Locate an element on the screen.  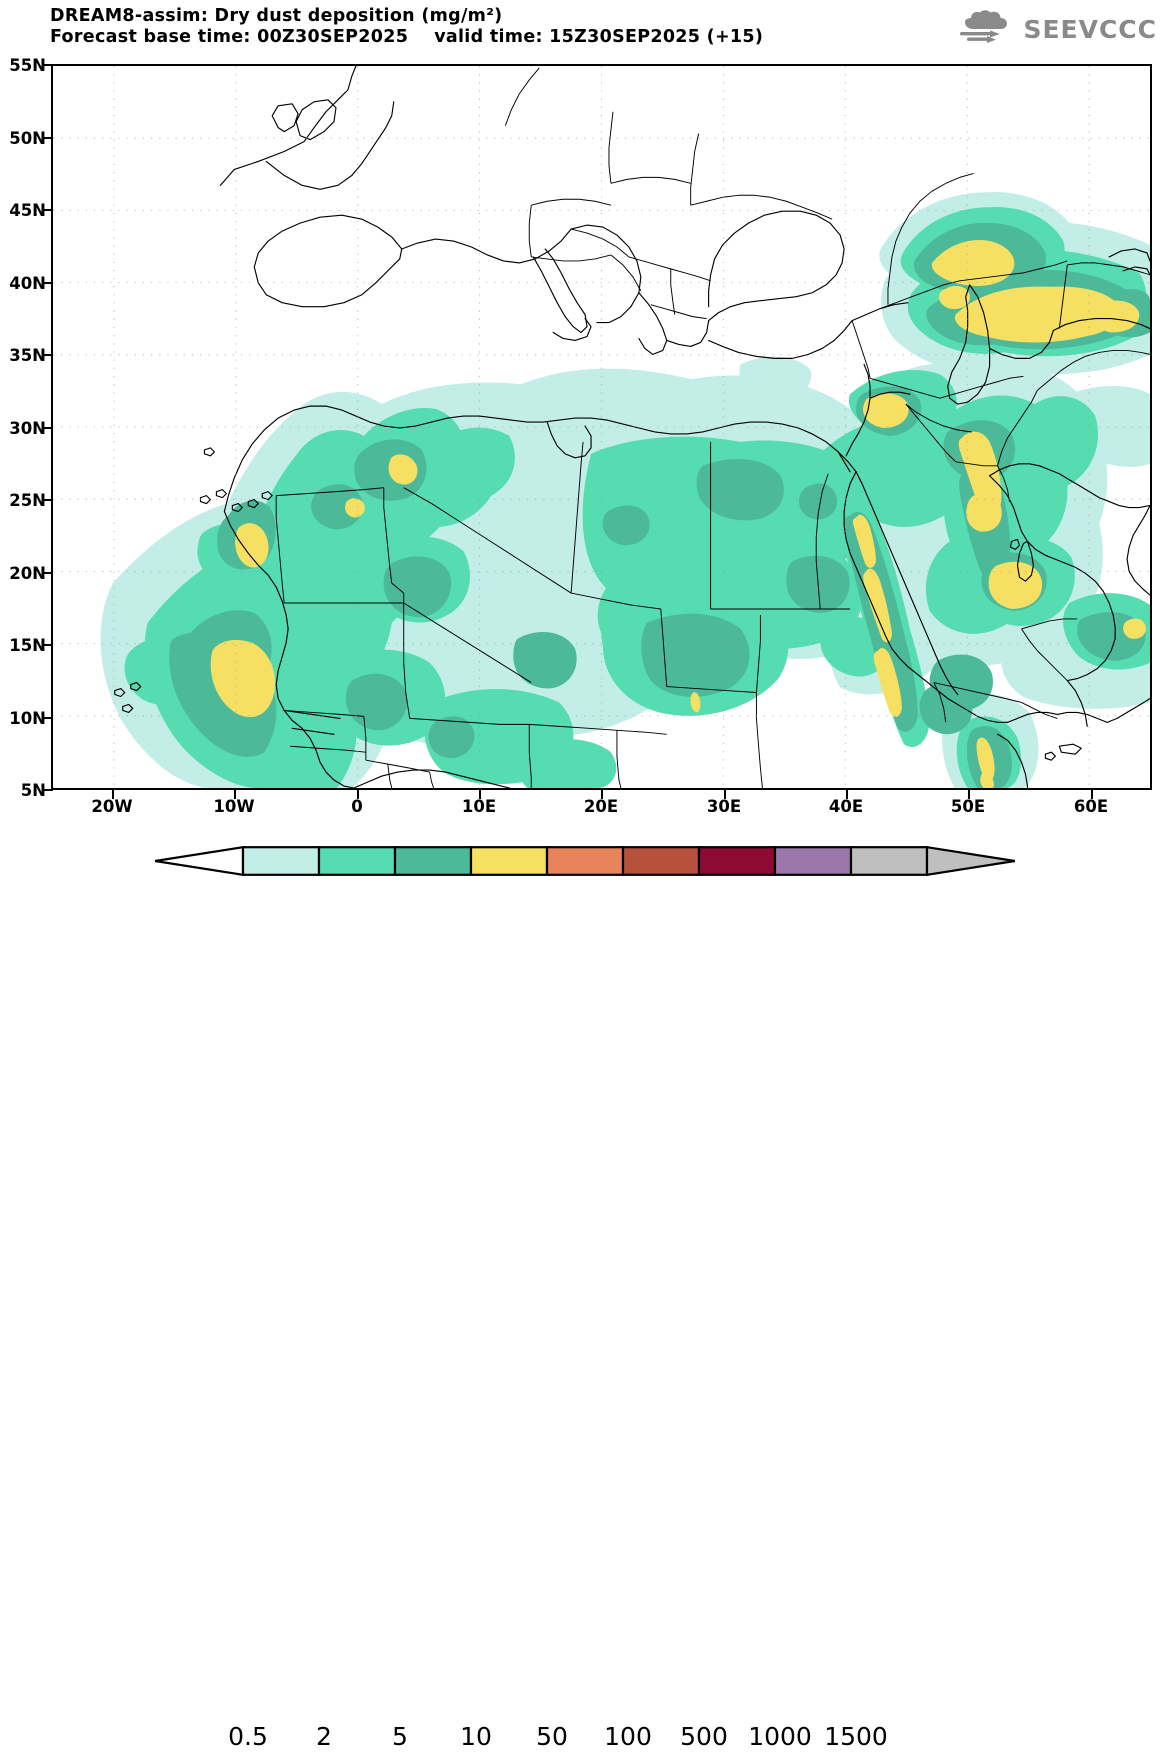
colorbar-swatches is located at coordinates (585, 861).